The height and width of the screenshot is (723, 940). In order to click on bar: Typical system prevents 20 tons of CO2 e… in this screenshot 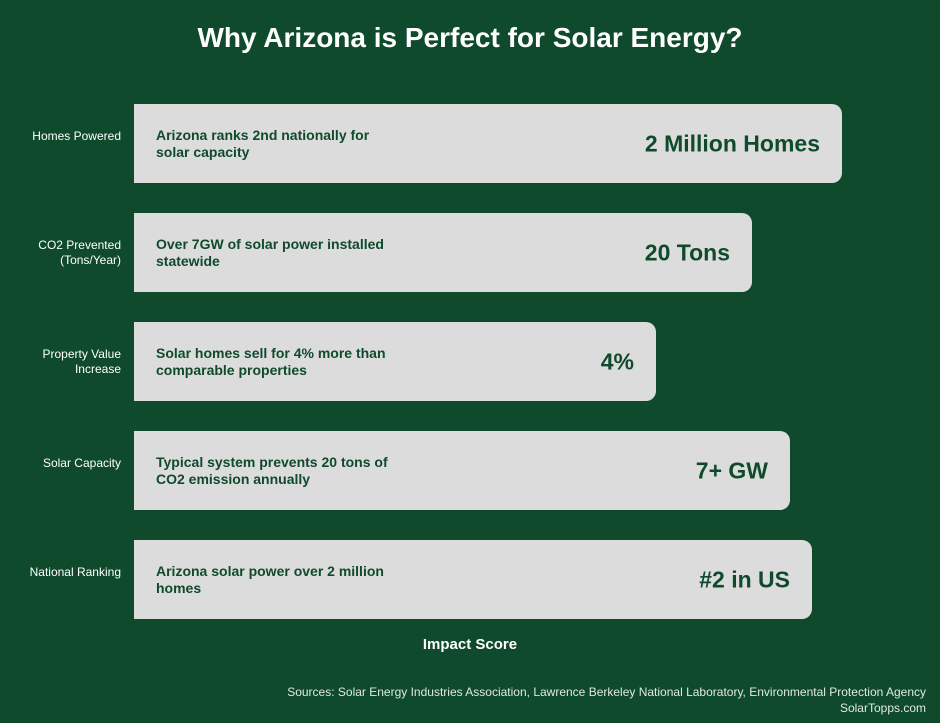, I will do `click(462, 470)`.